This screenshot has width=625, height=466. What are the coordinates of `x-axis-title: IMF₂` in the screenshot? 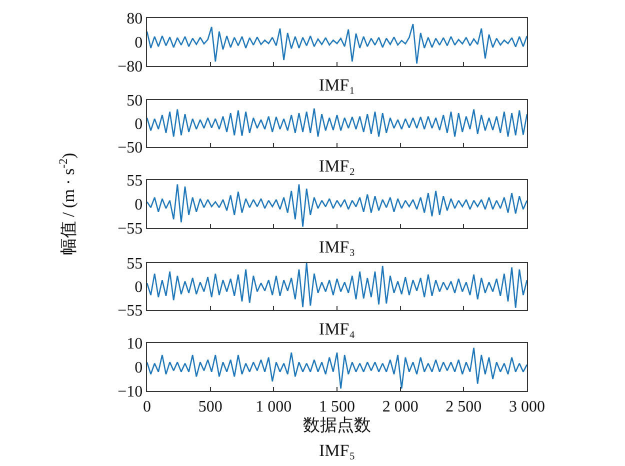 It's located at (337, 166).